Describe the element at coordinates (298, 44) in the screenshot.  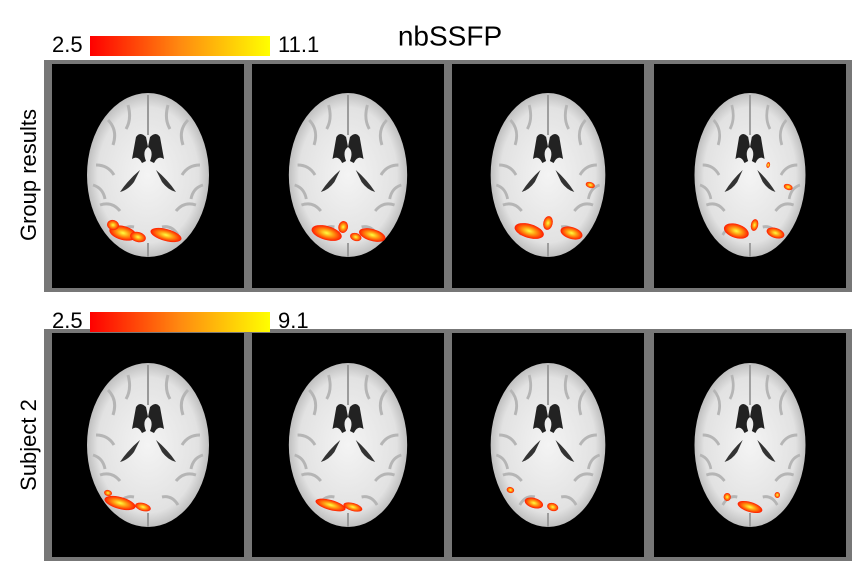
I see `colorbar-max: 11.1` at that location.